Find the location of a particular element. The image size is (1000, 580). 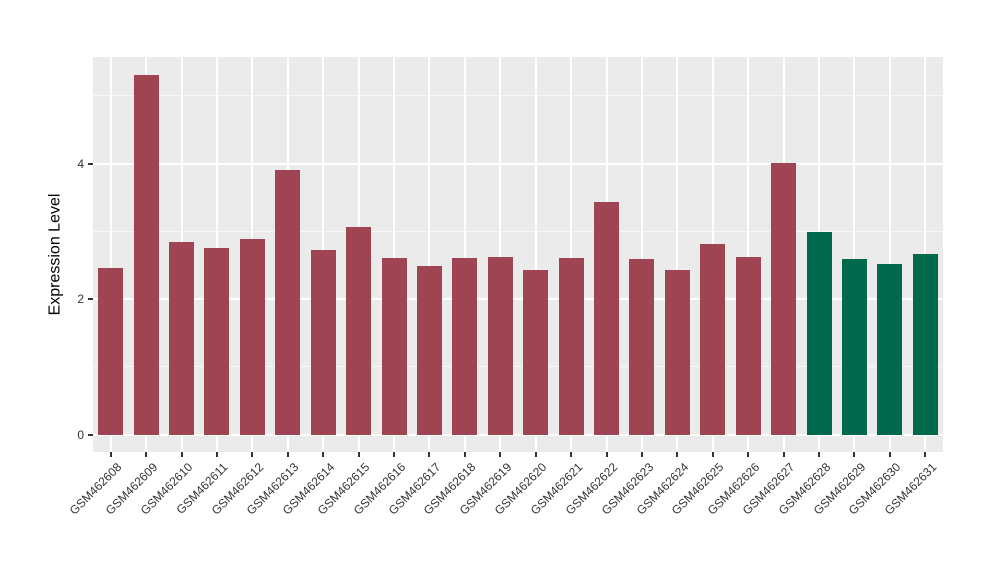

x-tick-mark-GSM462618 is located at coordinates (464, 454).